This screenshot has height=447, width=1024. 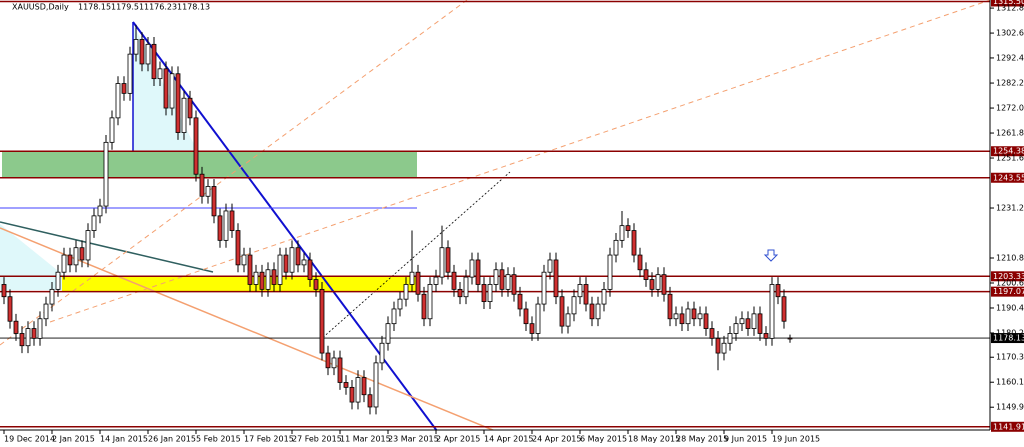 I want to click on x-tick-label: 14 Apr 2015, so click(x=508, y=439).